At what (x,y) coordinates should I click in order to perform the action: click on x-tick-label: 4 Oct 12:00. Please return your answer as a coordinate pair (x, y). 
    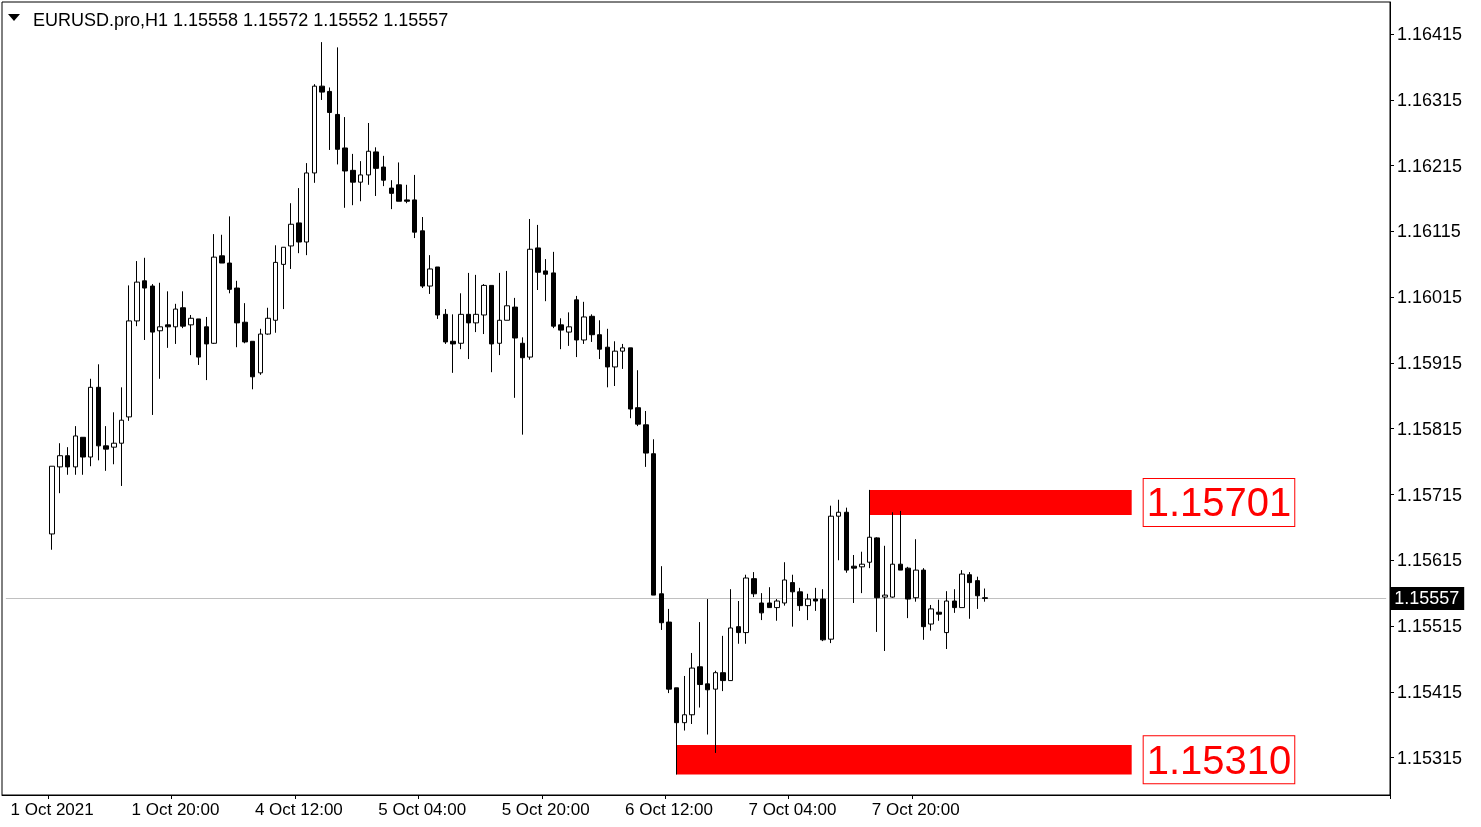
    Looking at the image, I should click on (298, 809).